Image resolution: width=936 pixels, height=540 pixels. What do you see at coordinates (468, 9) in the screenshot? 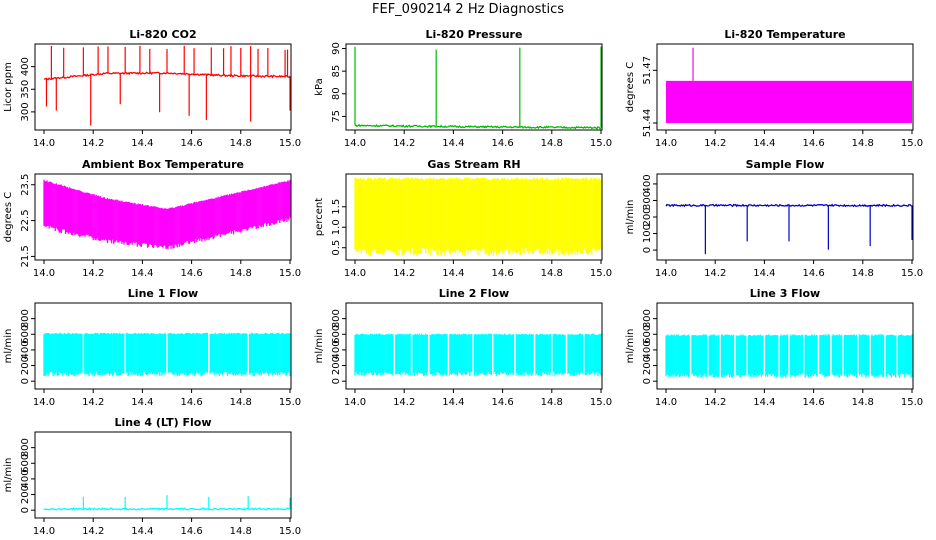
I see `figure-title: FEF_090214 2 Hz Diagnostics` at bounding box center [468, 9].